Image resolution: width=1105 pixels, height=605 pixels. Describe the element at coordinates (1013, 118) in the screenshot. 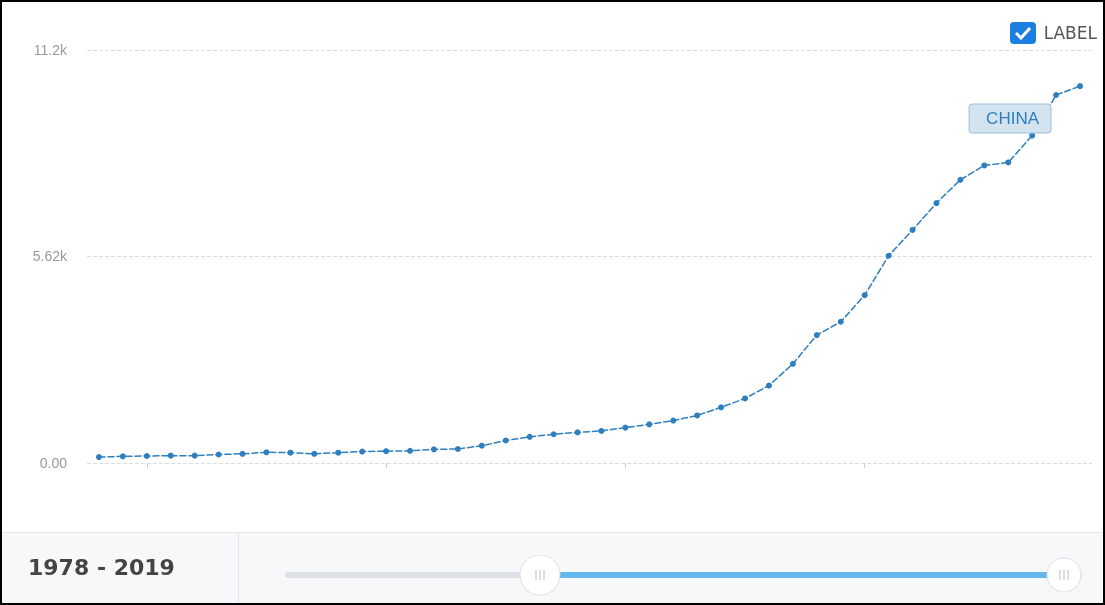

I see `series-label: CHINA` at that location.